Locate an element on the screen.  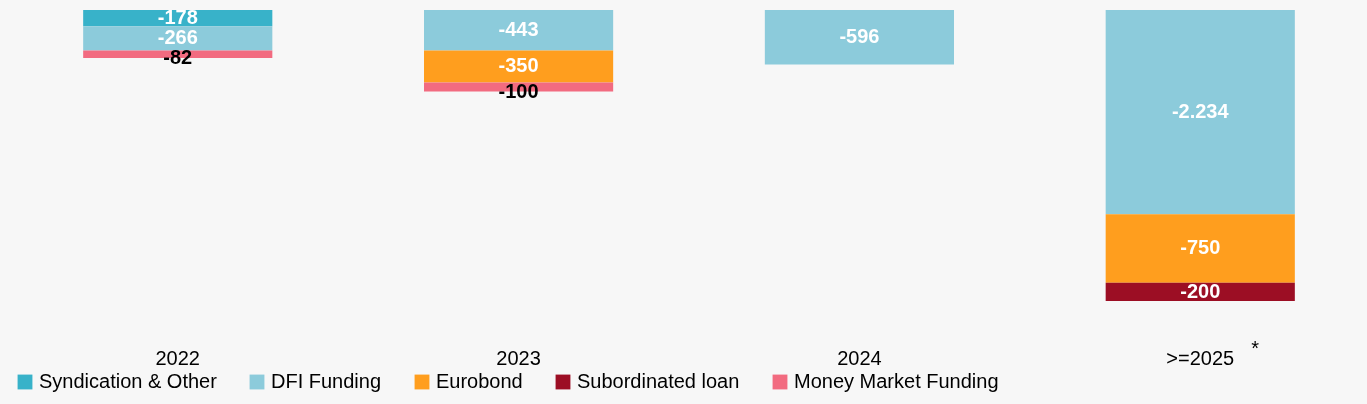
legend-label: Eurobond is located at coordinates (479, 381).